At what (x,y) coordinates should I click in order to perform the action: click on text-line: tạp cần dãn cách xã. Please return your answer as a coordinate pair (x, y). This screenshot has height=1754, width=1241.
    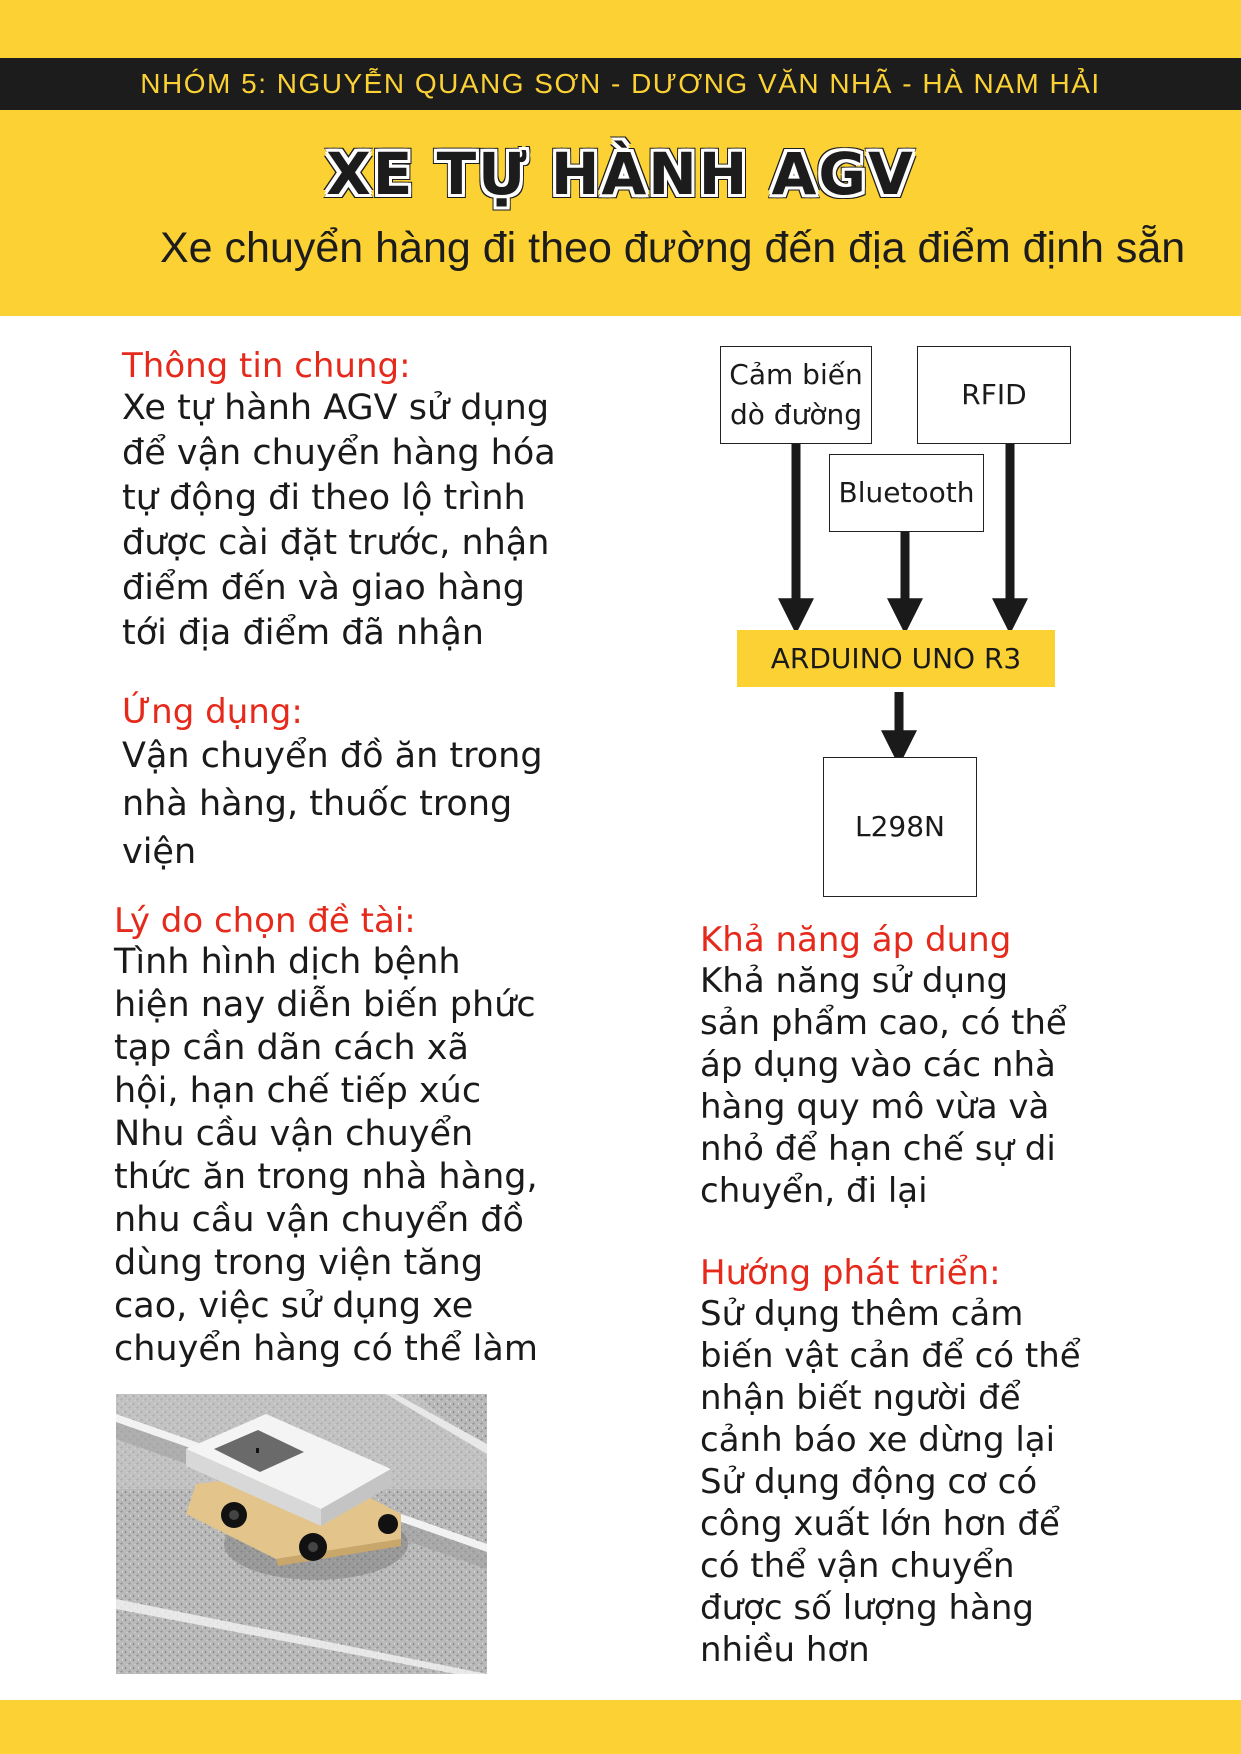
    Looking at the image, I should click on (291, 1048).